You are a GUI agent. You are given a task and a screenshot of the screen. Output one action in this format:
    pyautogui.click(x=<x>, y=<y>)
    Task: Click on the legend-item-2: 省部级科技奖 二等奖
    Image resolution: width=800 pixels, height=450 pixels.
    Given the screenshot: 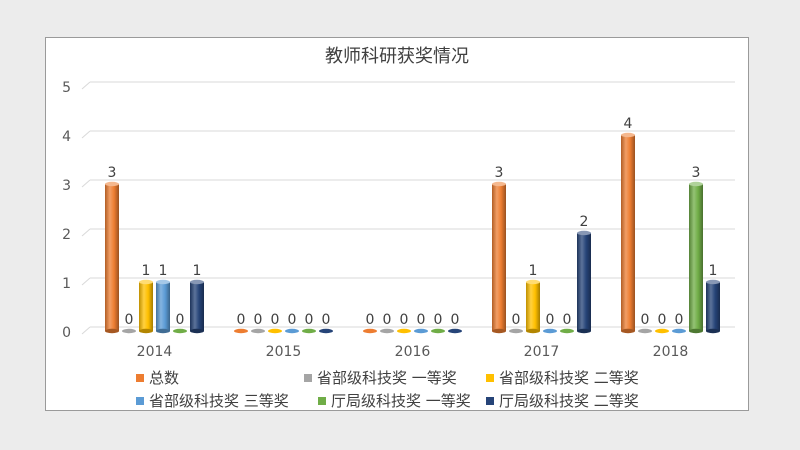 What is the action you would take?
    pyautogui.click(x=562, y=377)
    